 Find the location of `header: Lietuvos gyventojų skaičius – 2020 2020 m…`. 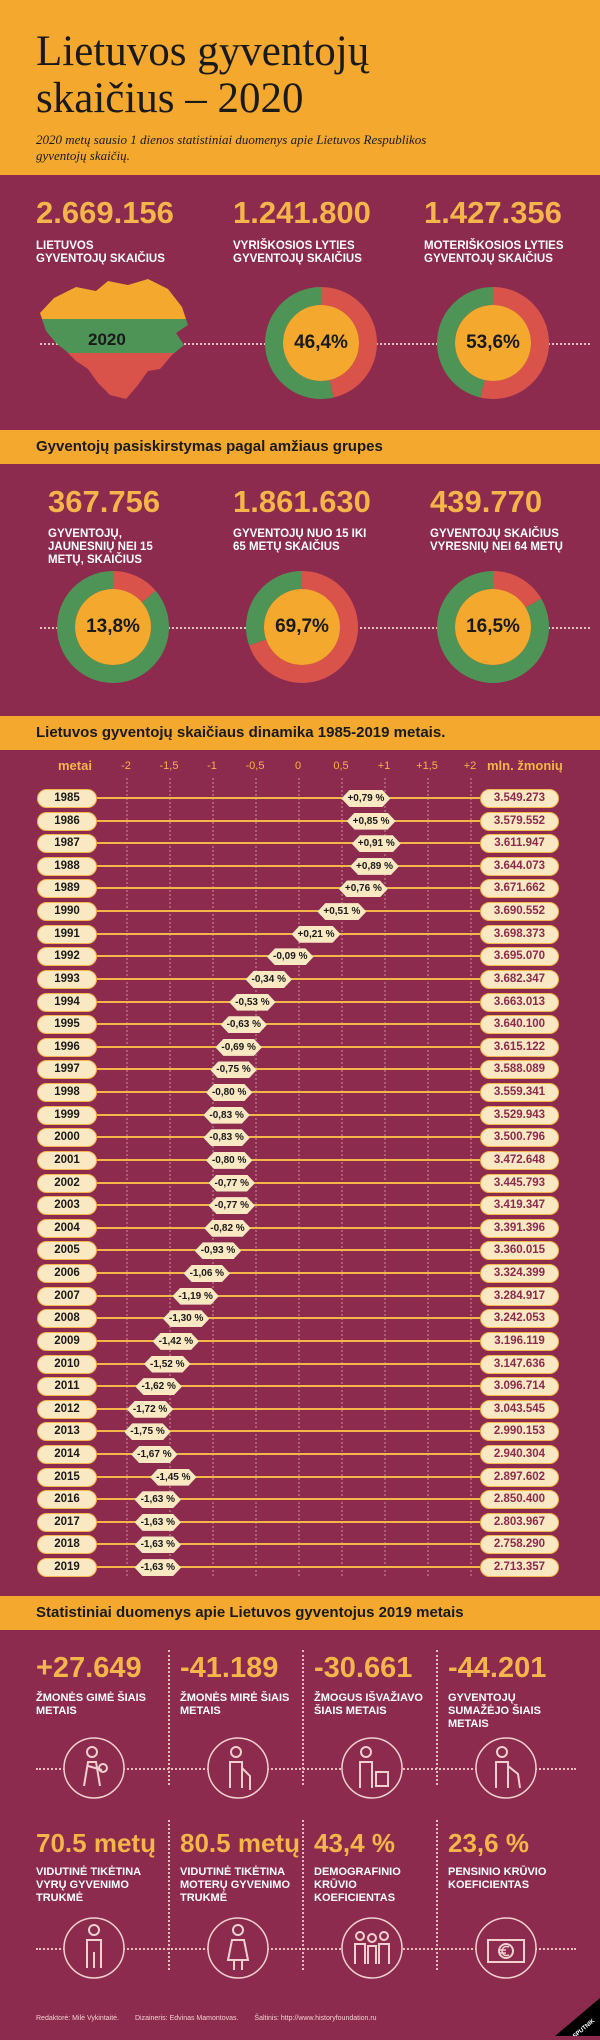

header: Lietuvos gyventojų skaičius – 2020 2020 m… is located at coordinates (300, 87).